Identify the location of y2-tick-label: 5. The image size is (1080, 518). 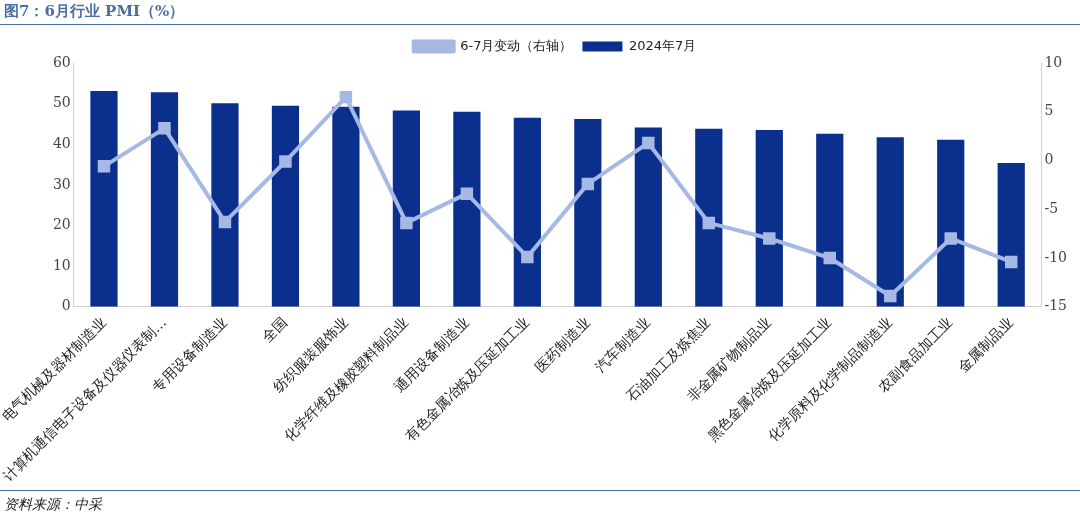
(1049, 110).